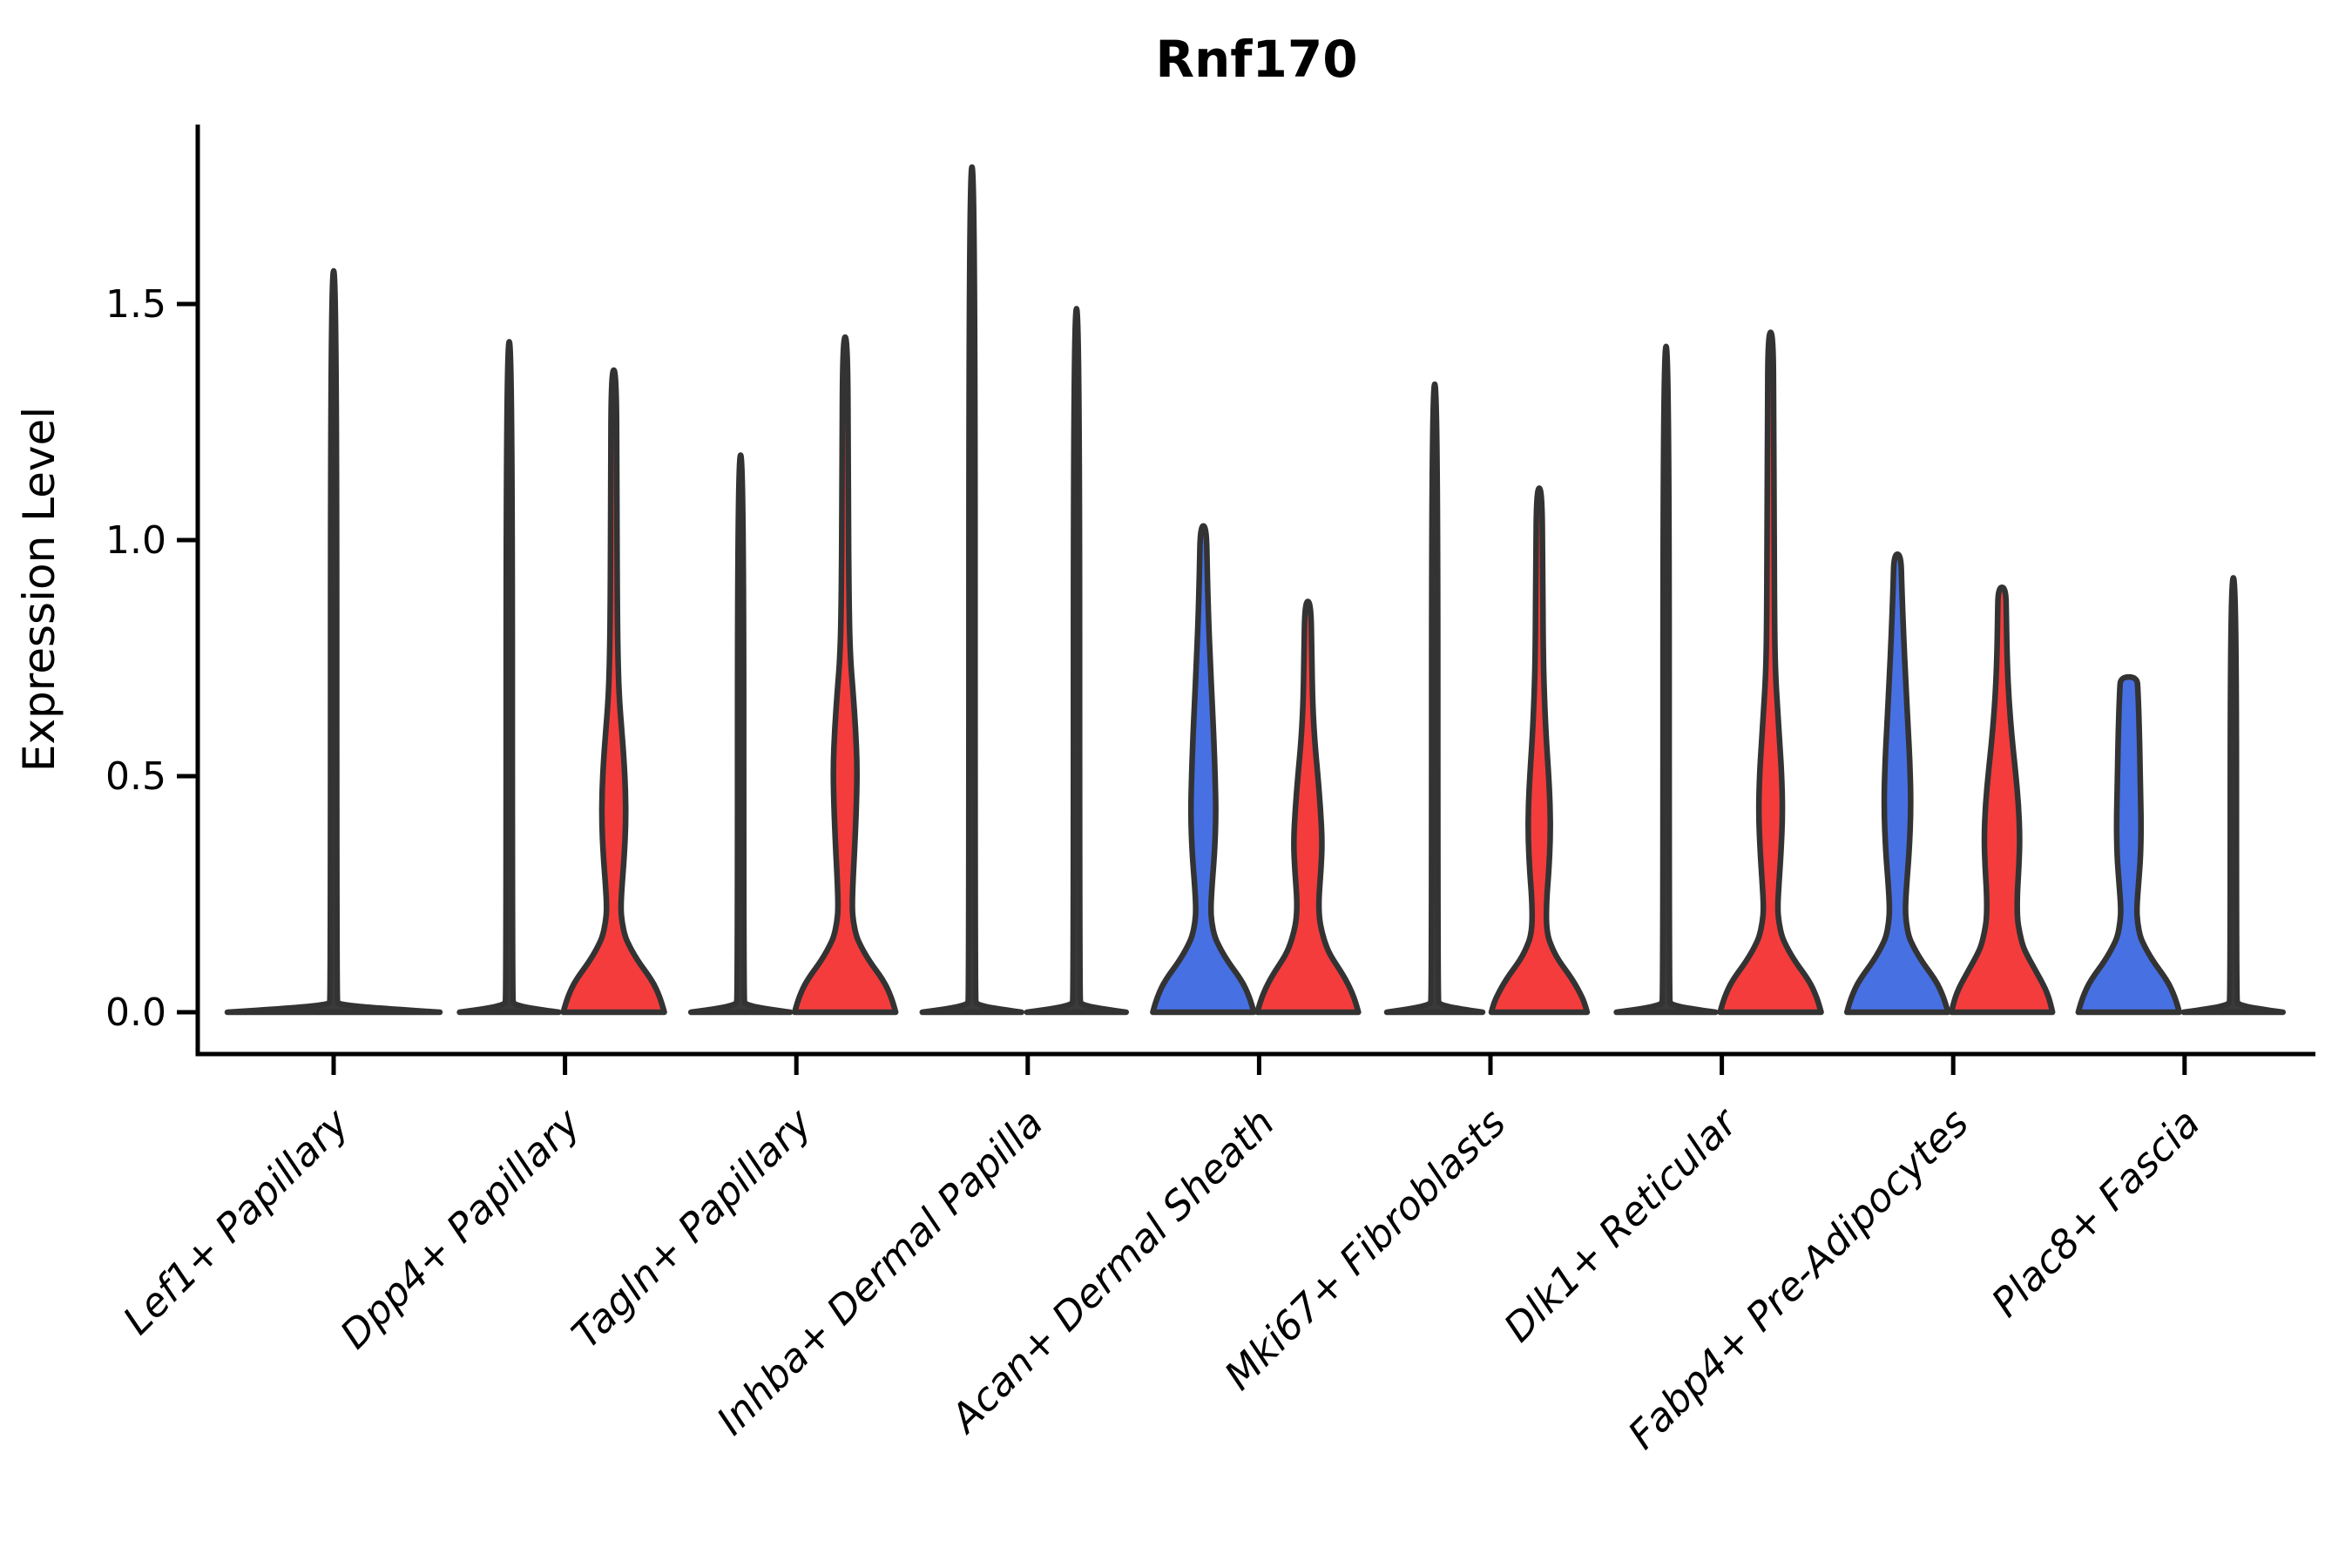 The width and height of the screenshot is (2352, 1568). Describe the element at coordinates (135, 776) in the screenshot. I see `y-tick-label: 0.5` at that location.